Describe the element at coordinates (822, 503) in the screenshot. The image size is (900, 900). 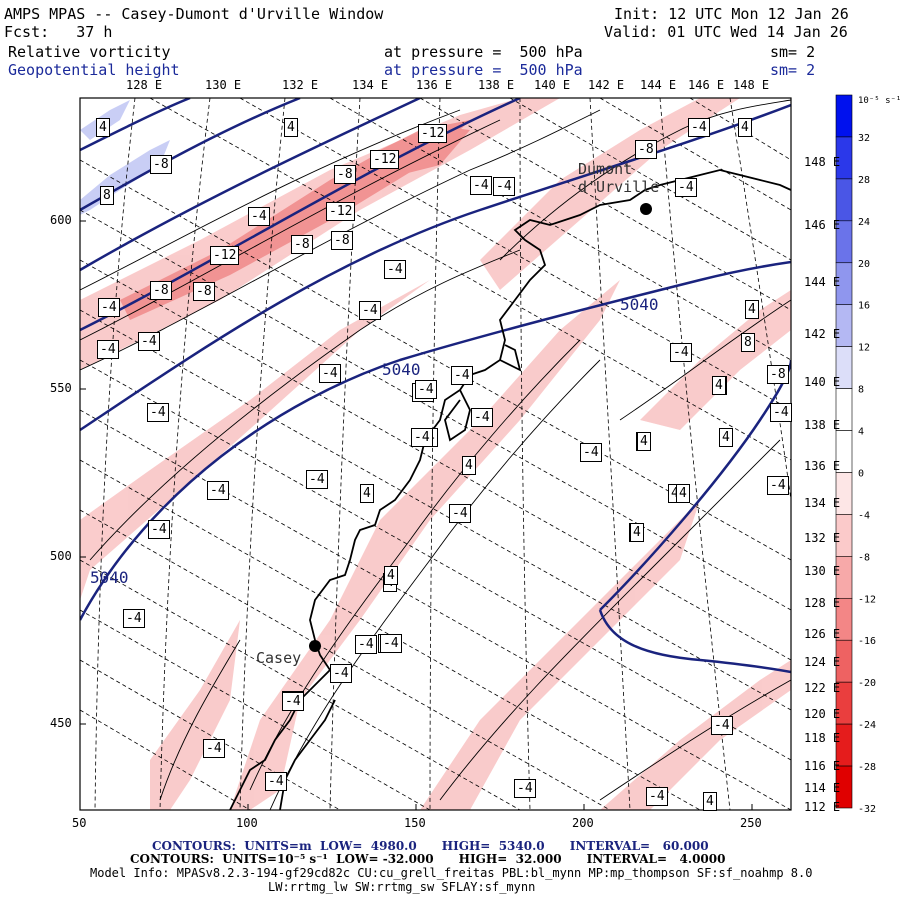
I see `right-lon-label: 134 E` at that location.